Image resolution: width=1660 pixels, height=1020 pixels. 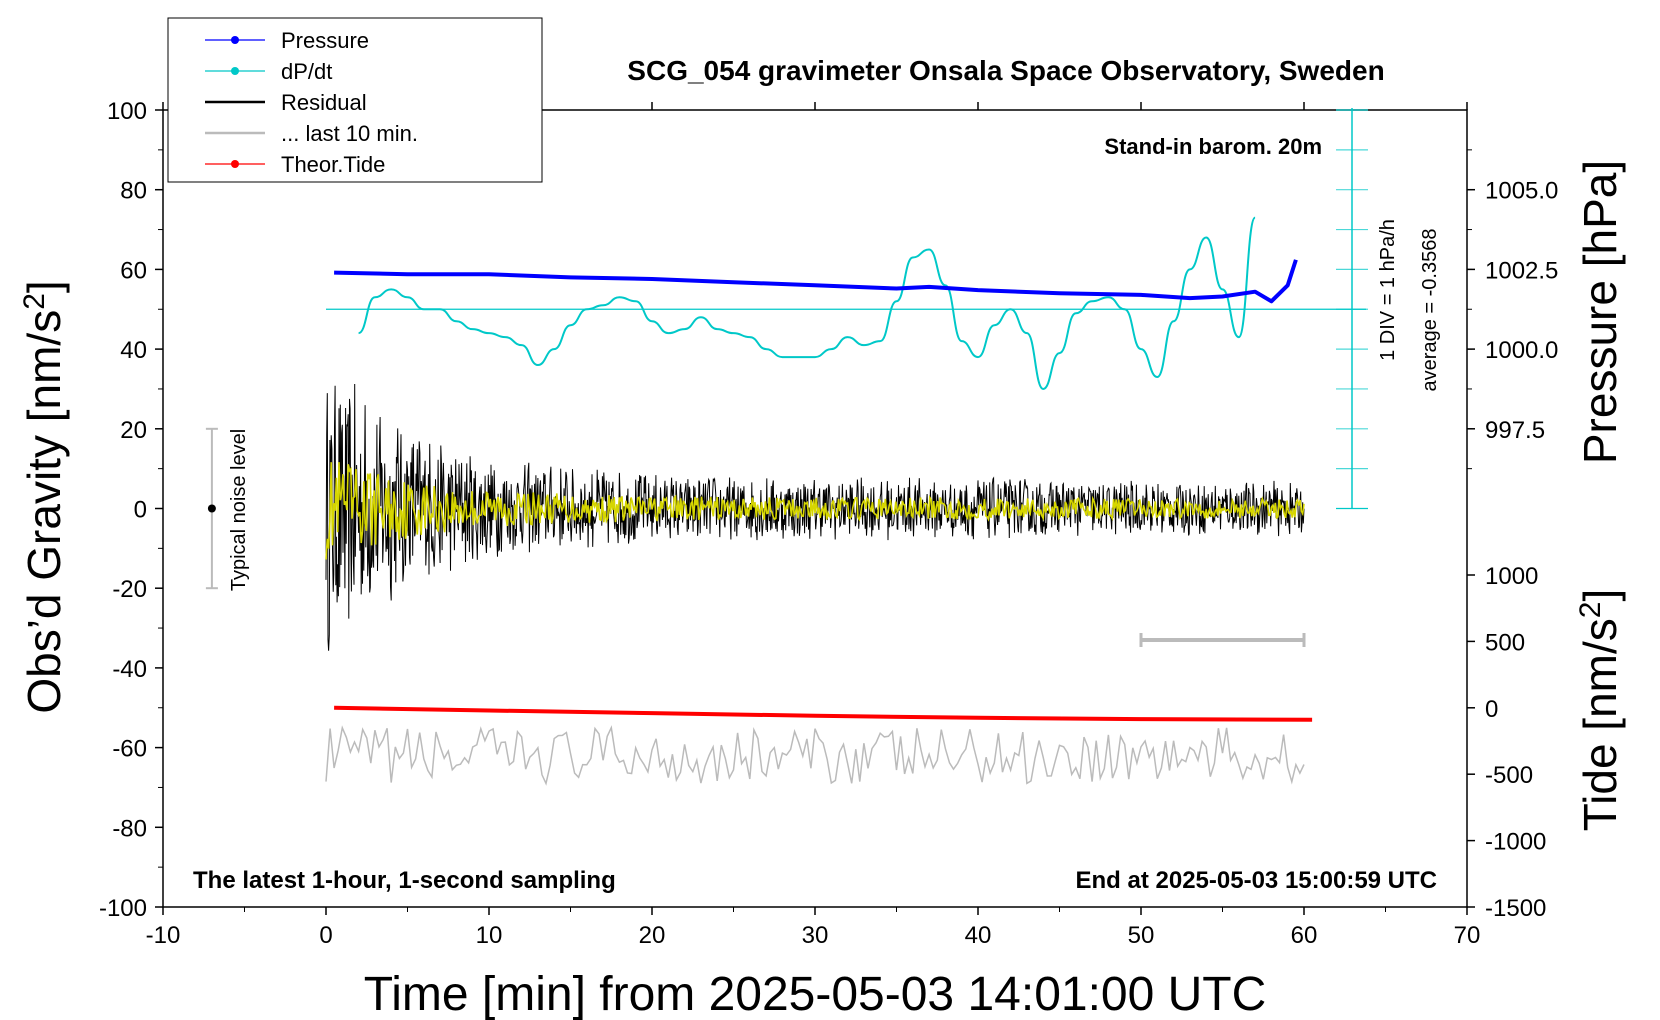 I want to click on noise-bar-center-dot, so click(x=211, y=508).